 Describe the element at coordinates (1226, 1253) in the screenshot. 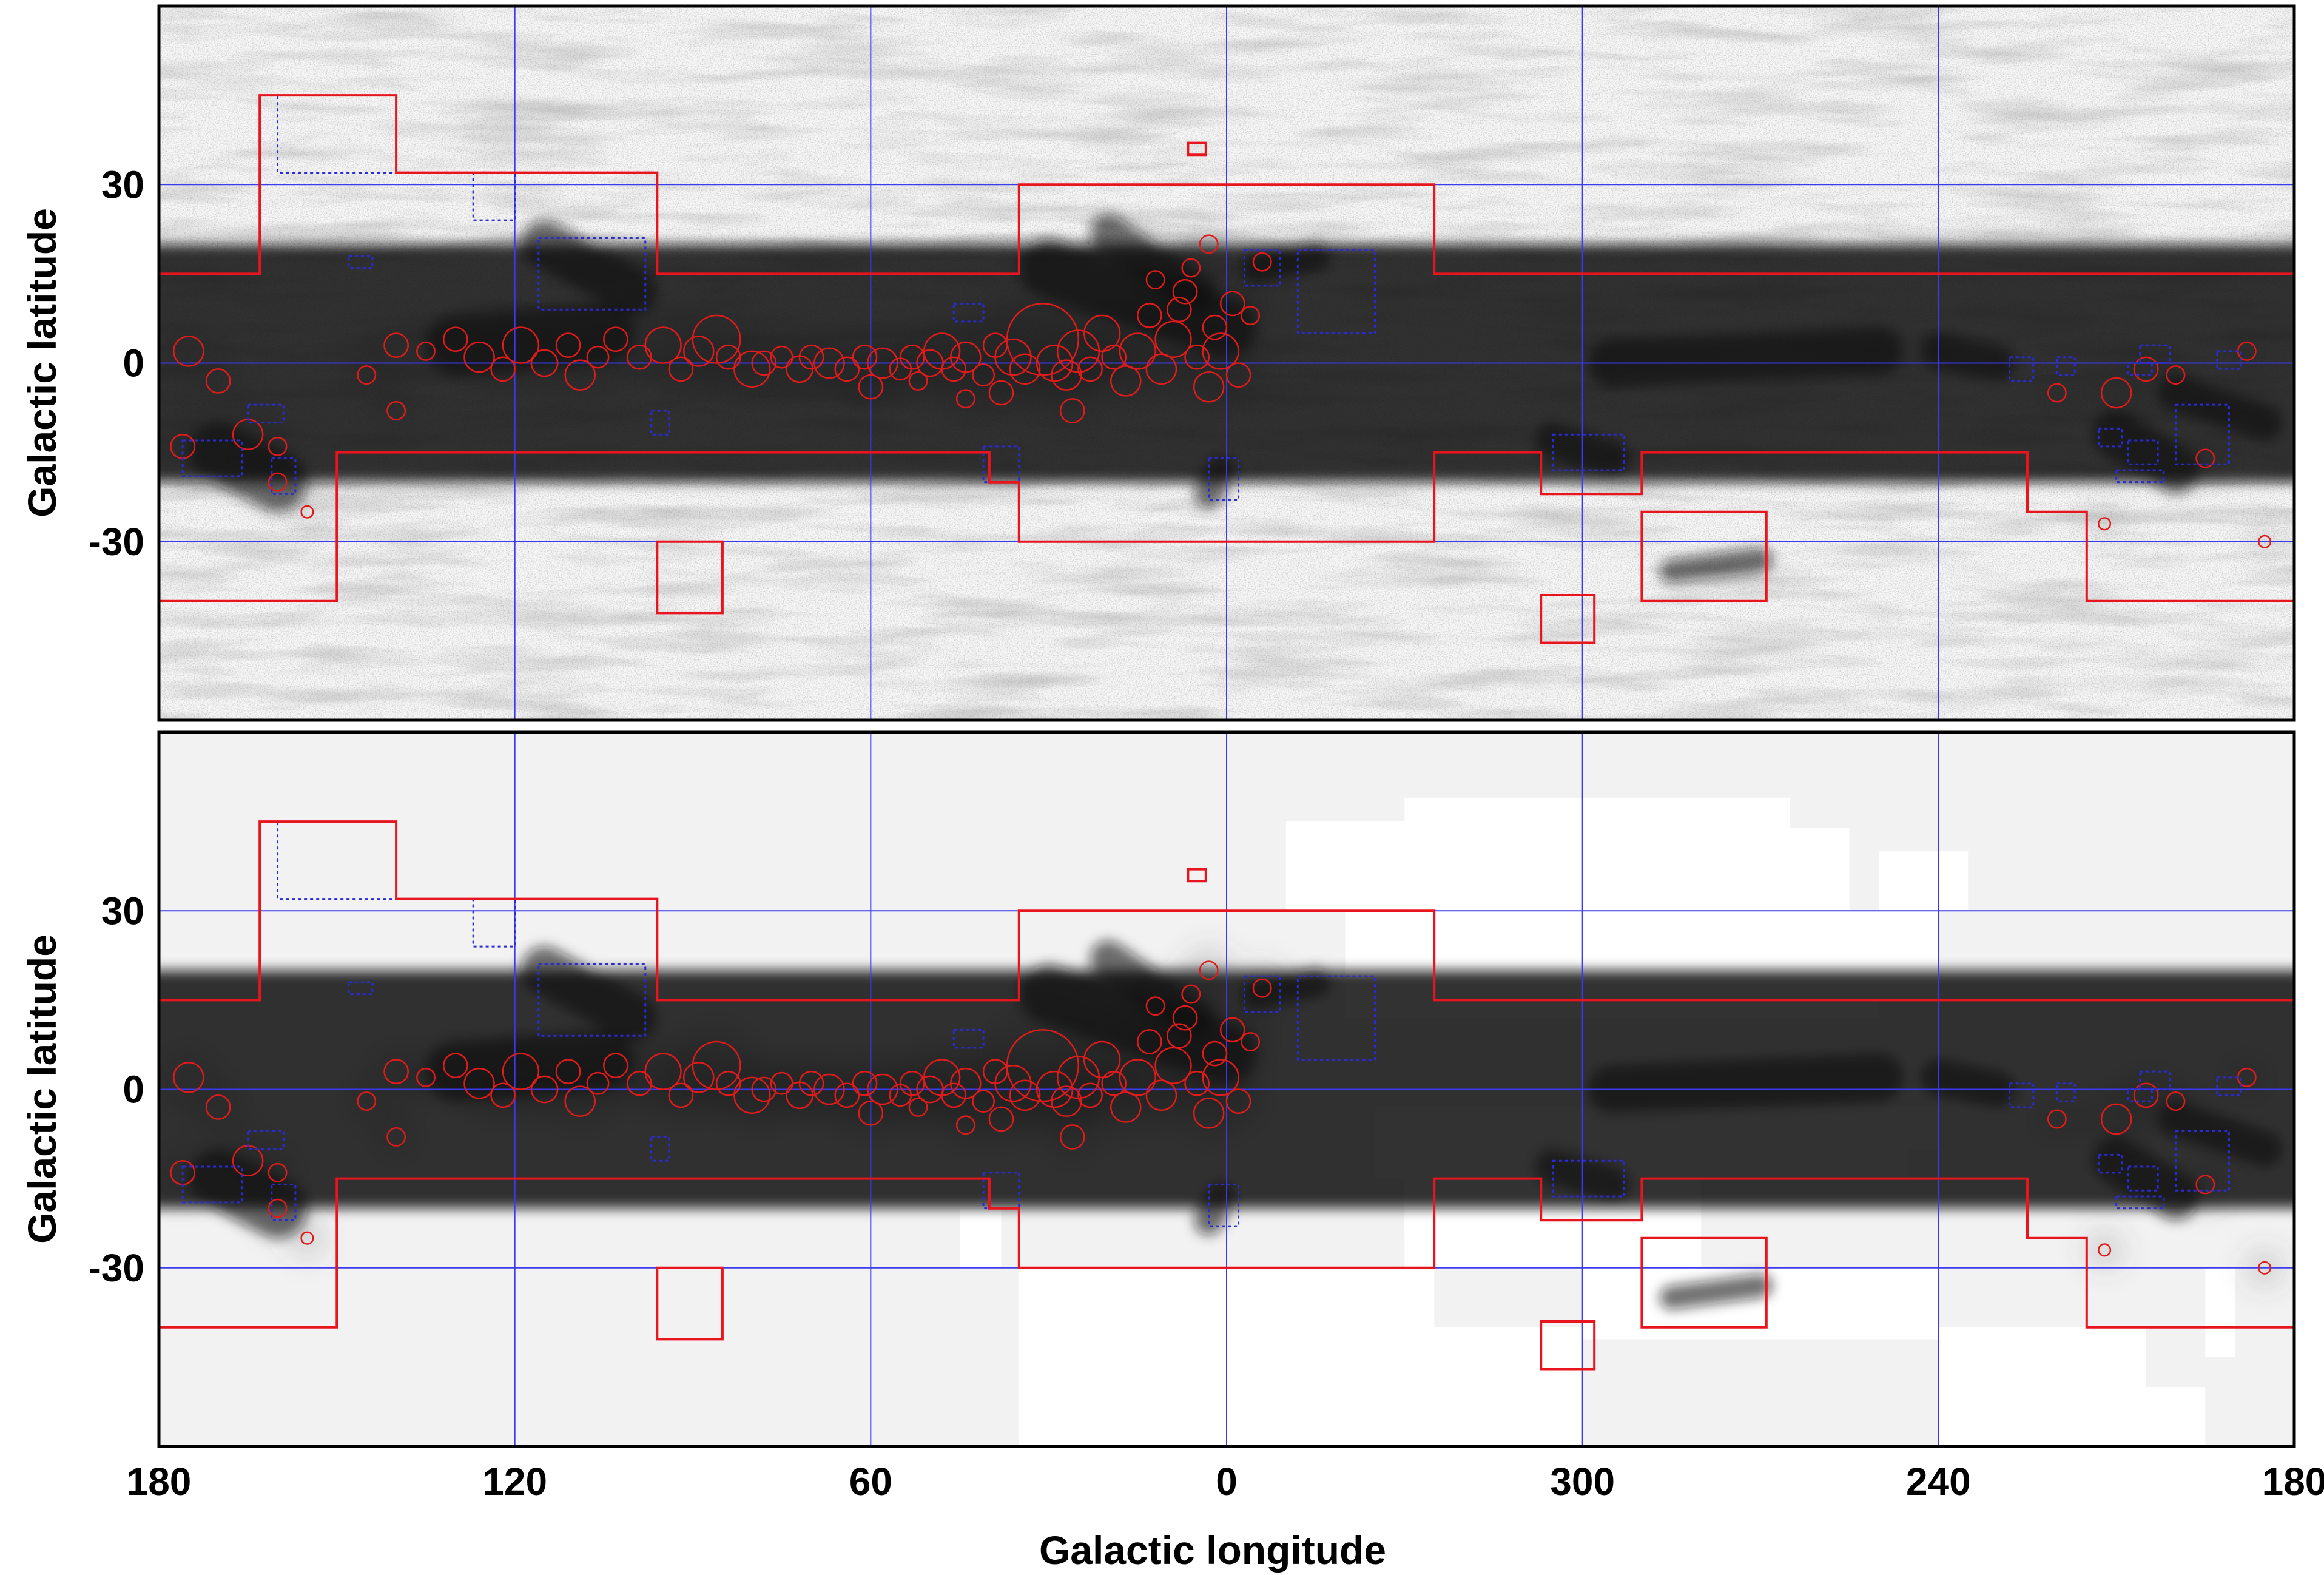

I see `survey-boundary-main-south` at that location.